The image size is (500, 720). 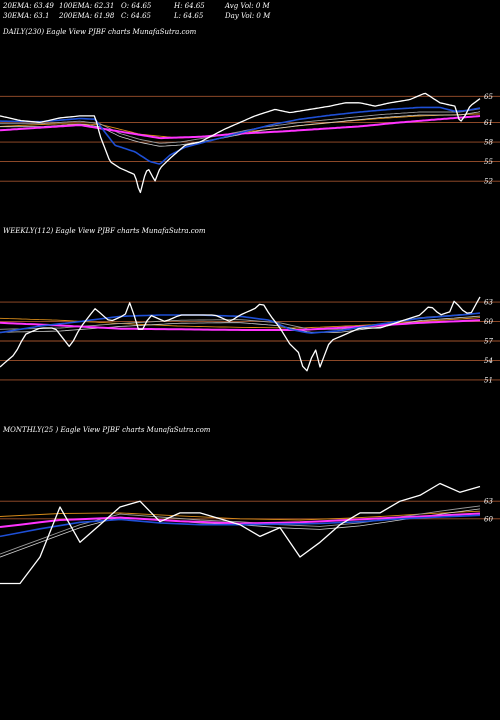 I want to click on ema-gray-line, so click(x=240, y=126).